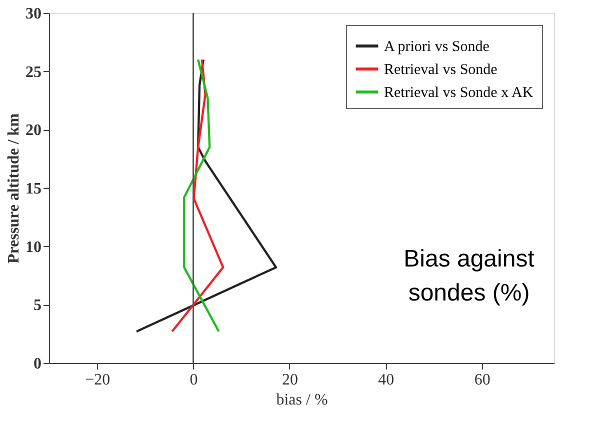  I want to click on y-tick-label: 30, so click(34, 14).